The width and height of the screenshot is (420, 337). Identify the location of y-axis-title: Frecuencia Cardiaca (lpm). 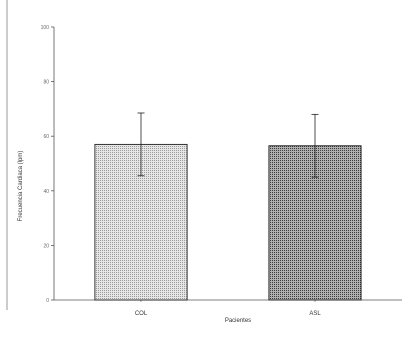
(21, 186).